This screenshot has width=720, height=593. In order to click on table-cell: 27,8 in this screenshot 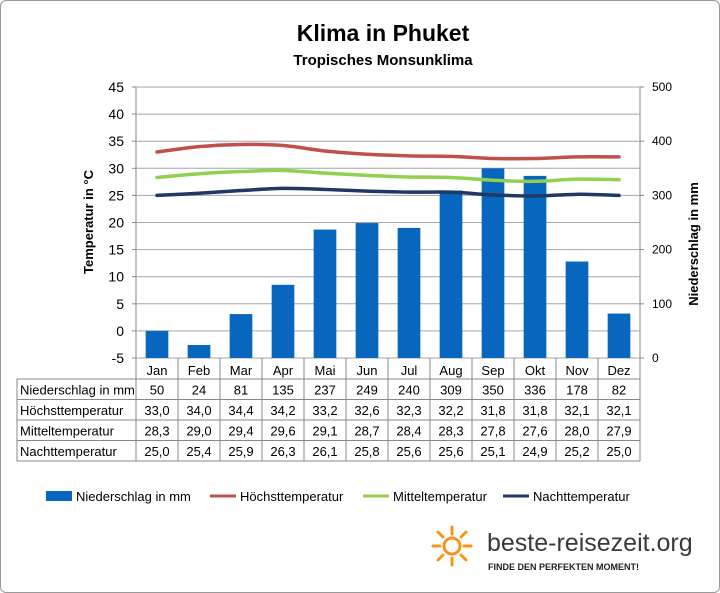, I will do `click(492, 430)`.